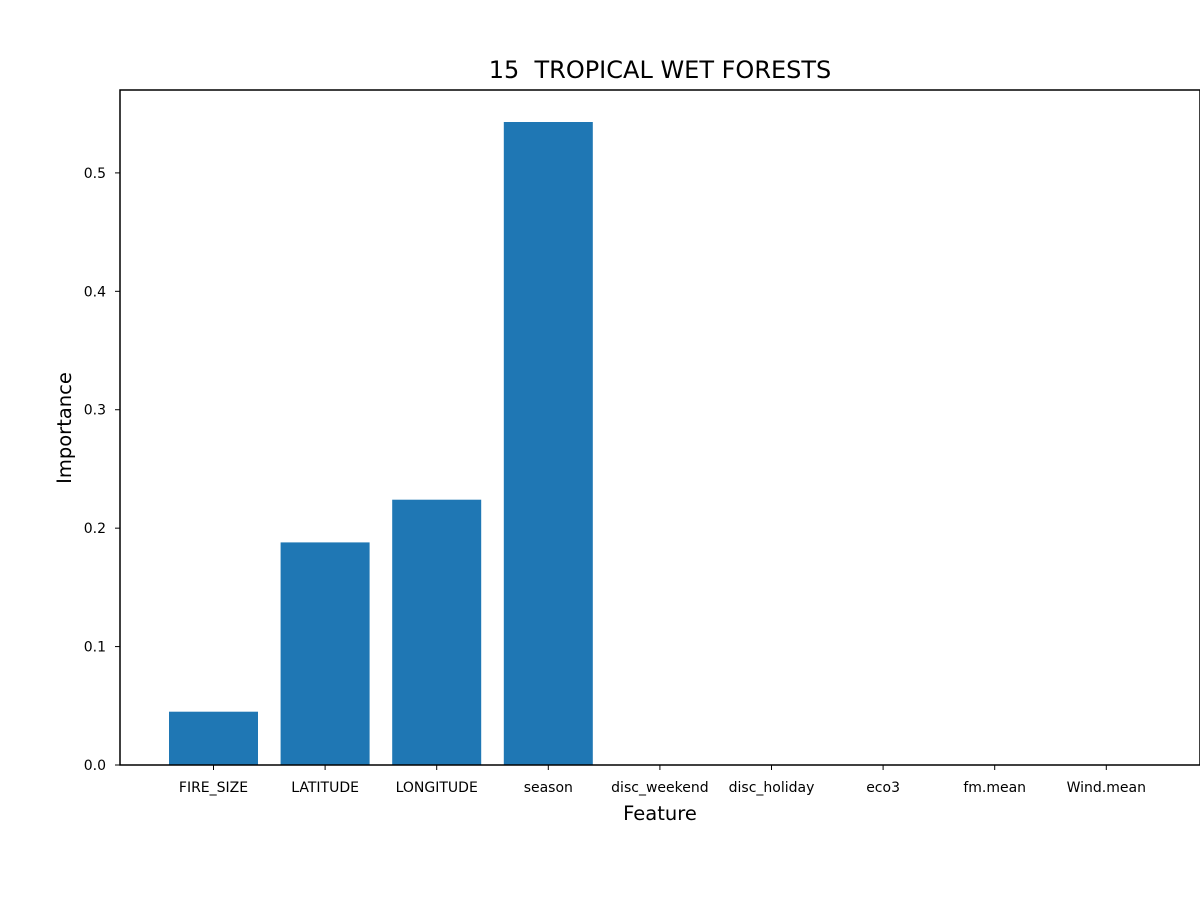 The image size is (1200, 904). What do you see at coordinates (437, 632) in the screenshot?
I see `bar-longitude` at bounding box center [437, 632].